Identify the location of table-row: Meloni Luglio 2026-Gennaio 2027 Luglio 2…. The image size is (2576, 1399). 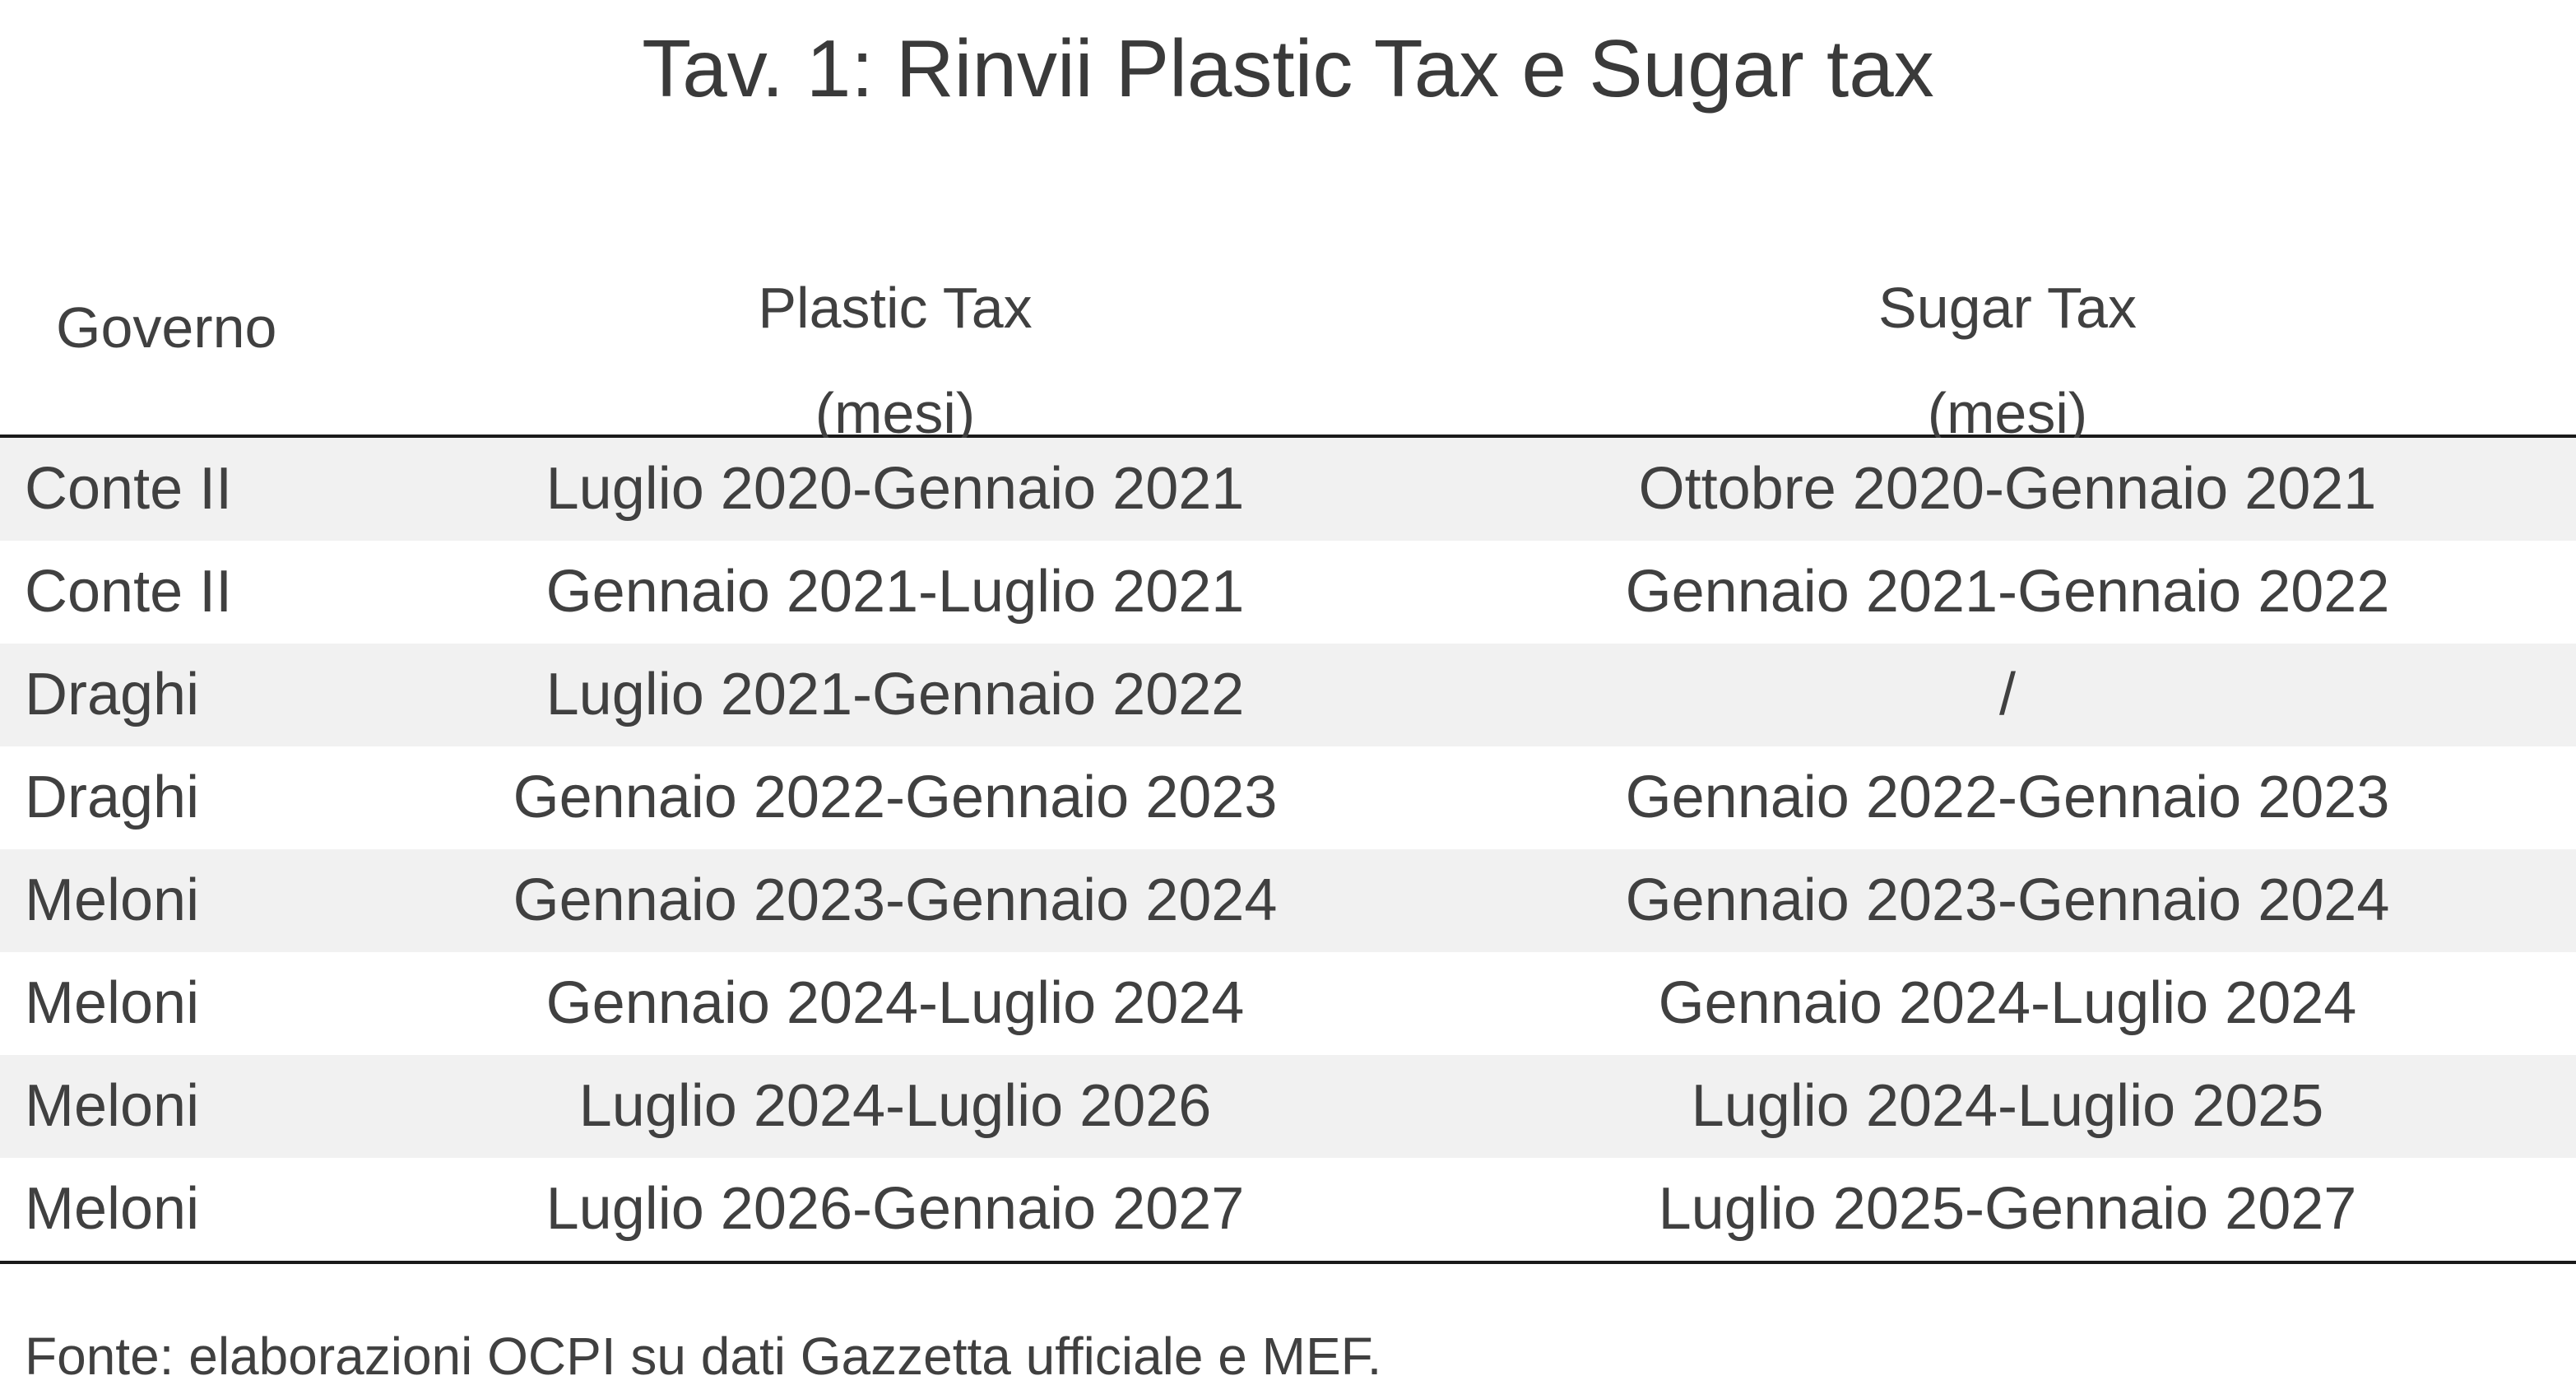
(1288, 1209).